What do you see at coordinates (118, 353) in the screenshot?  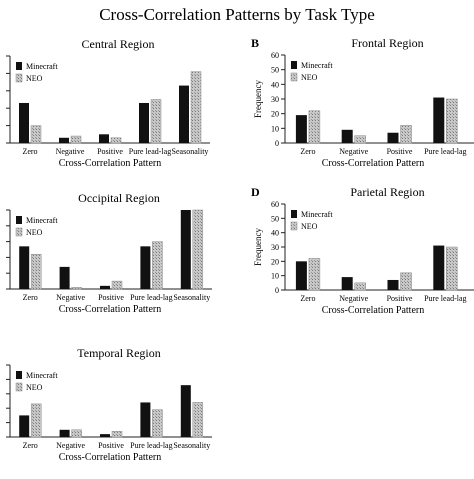 I see `chart-title: Temporal Region` at bounding box center [118, 353].